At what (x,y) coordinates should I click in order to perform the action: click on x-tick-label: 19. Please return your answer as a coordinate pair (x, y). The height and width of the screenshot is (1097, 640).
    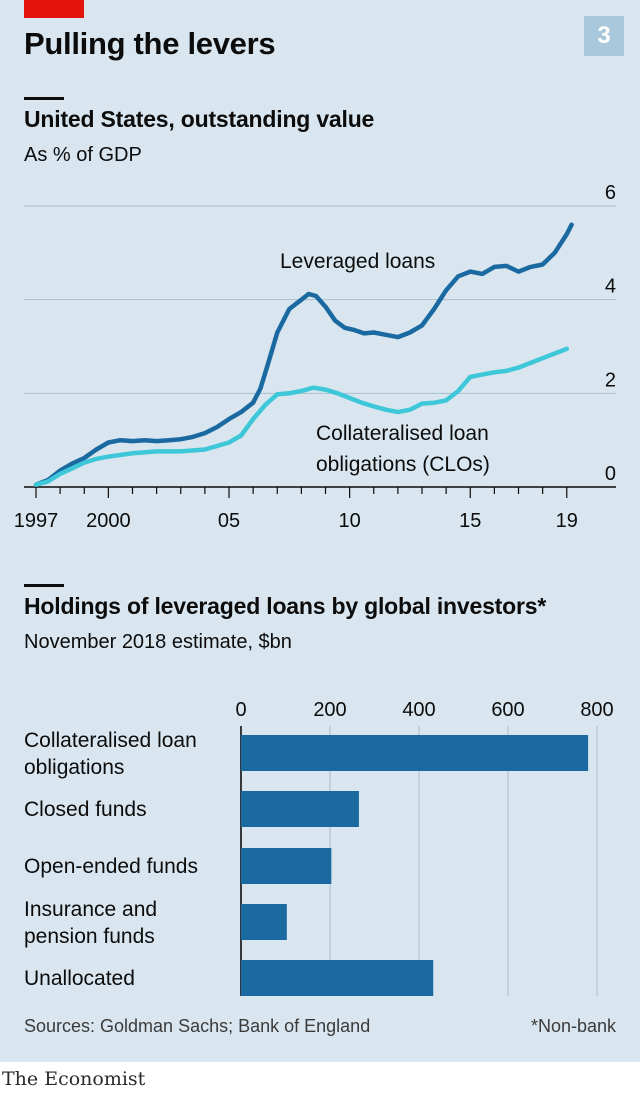
    Looking at the image, I should click on (567, 521).